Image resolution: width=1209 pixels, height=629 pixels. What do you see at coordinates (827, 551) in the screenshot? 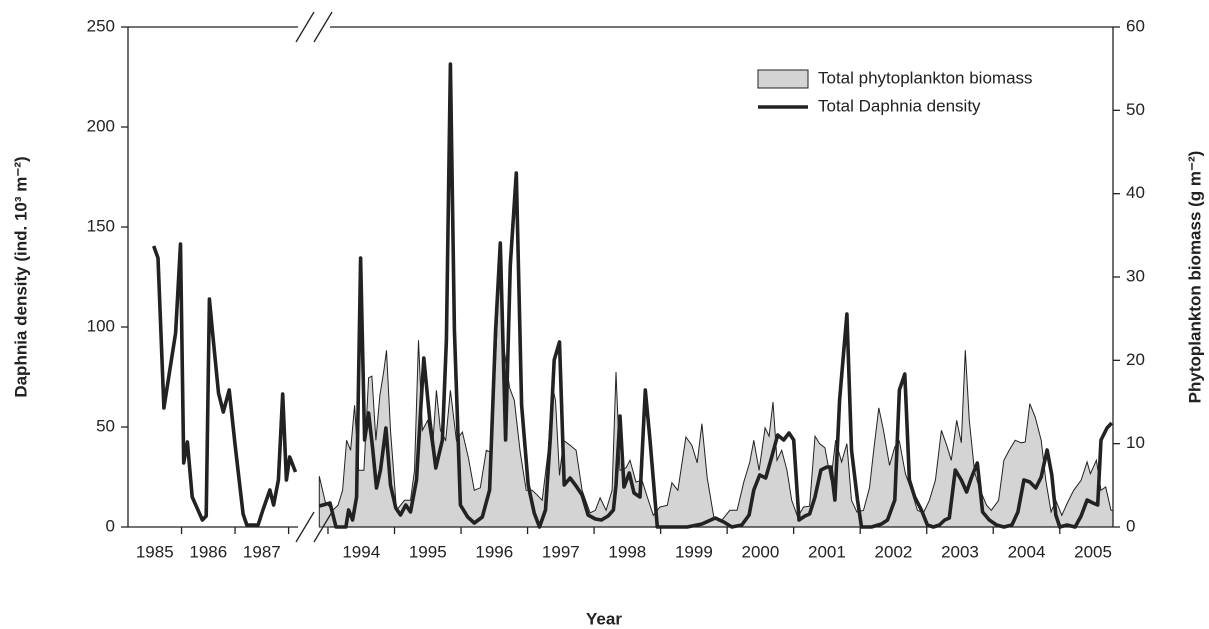
I see `x-tick-label: 2001` at bounding box center [827, 551].